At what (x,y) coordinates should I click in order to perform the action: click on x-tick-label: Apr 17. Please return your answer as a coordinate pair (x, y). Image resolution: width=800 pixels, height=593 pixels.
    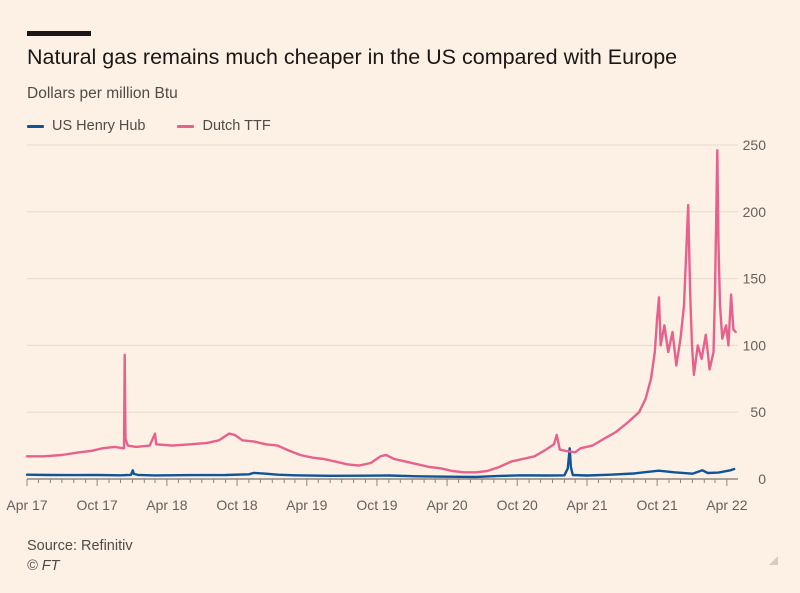
    Looking at the image, I should click on (26, 505).